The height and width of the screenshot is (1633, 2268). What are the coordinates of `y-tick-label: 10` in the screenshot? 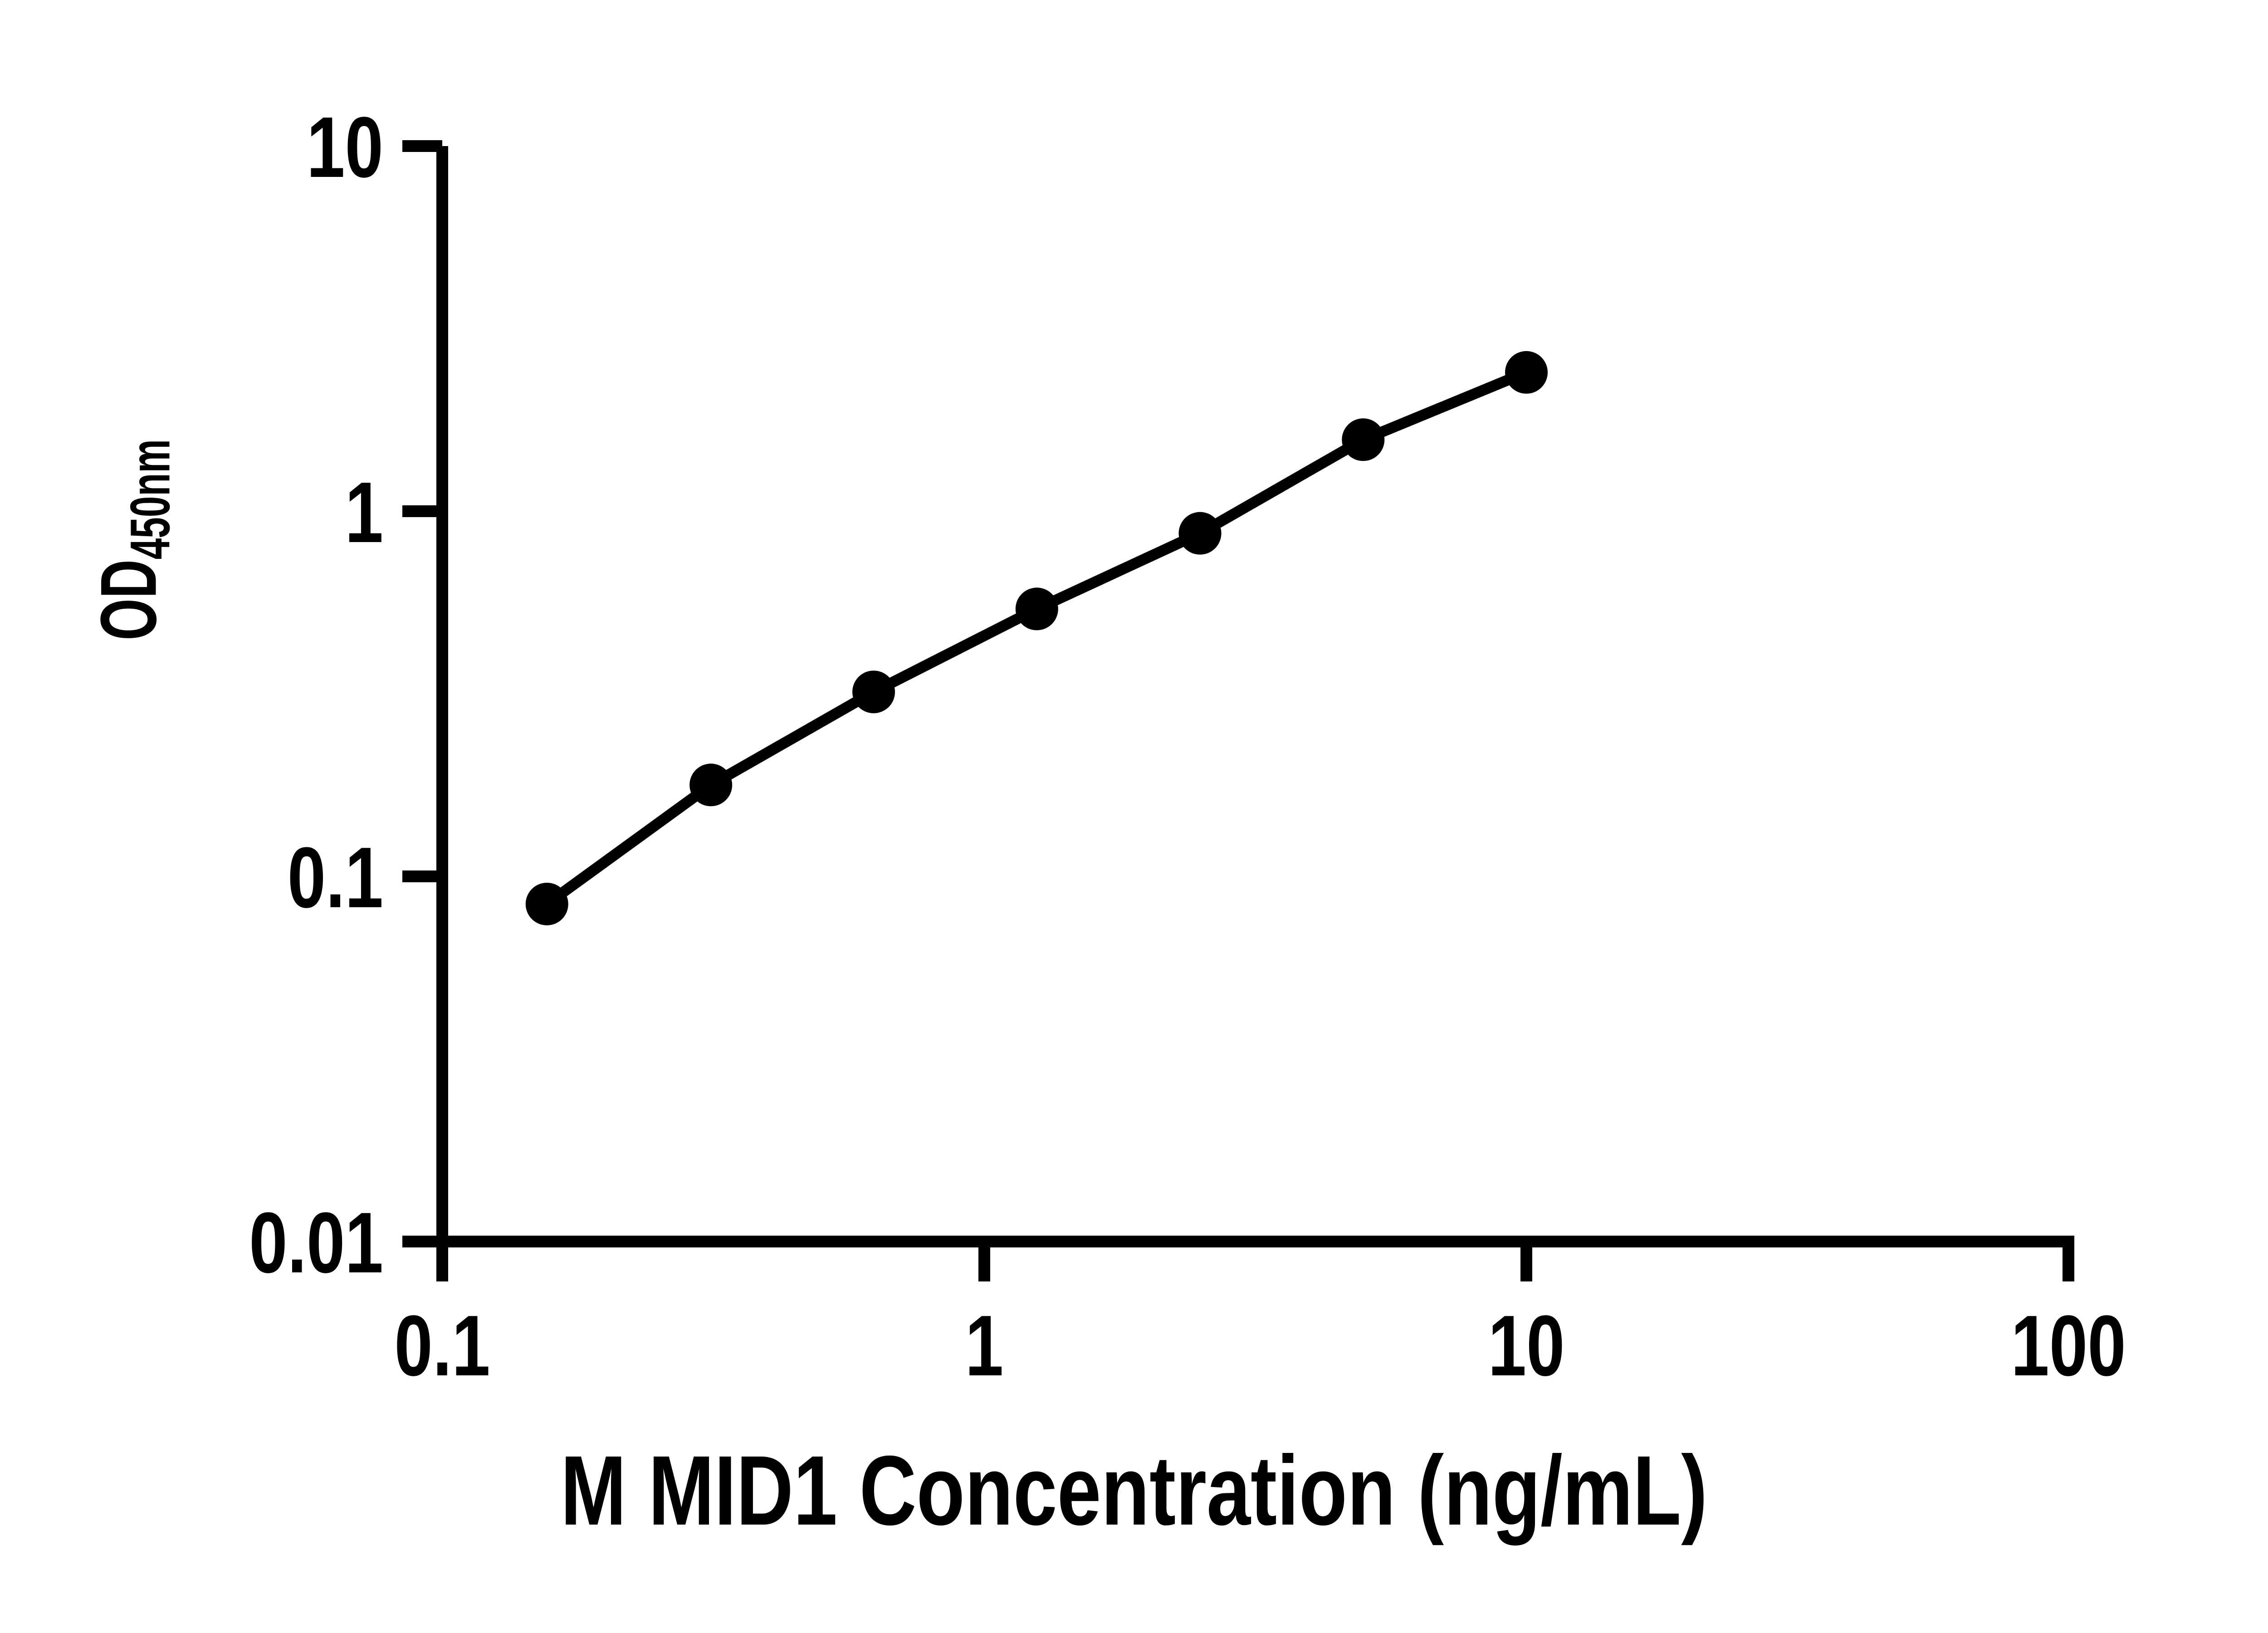 It's located at (345, 147).